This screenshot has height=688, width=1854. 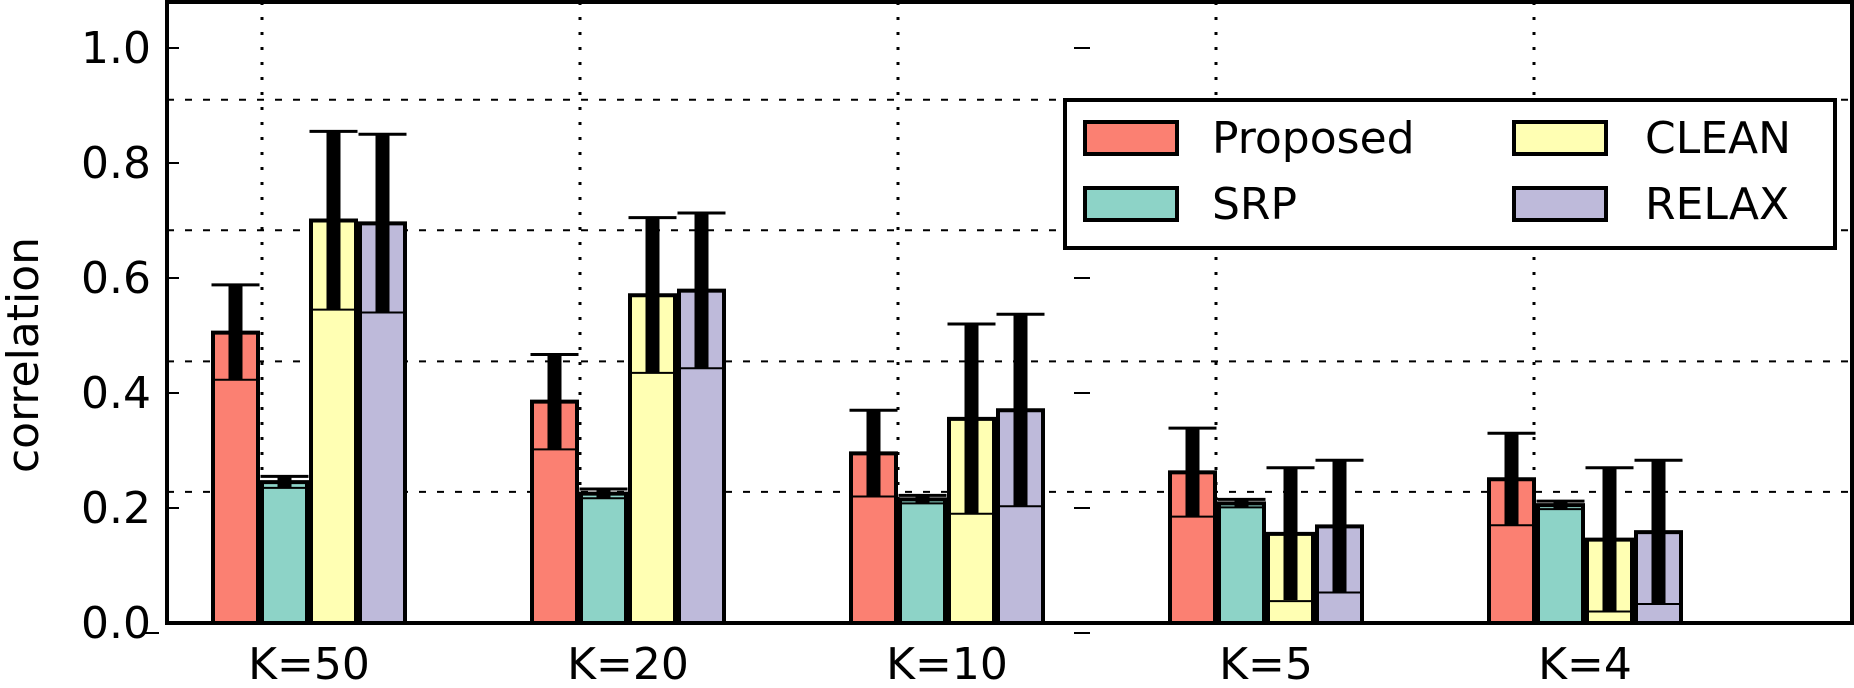 What do you see at coordinates (1718, 138) in the screenshot?
I see `legend-label: CLEAN` at bounding box center [1718, 138].